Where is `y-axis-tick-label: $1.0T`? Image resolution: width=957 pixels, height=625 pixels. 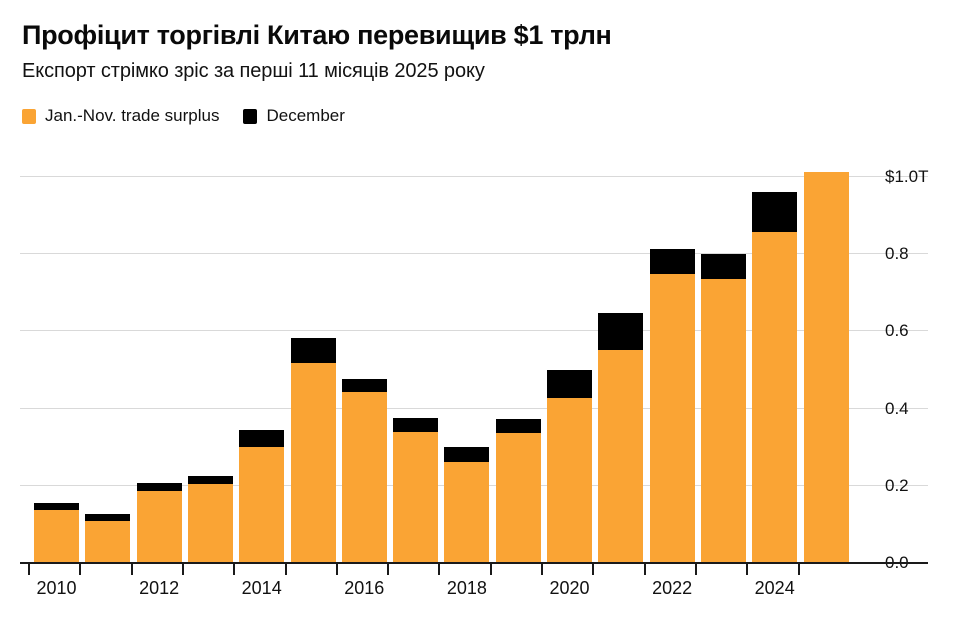
y-axis-tick-label: $1.0T is located at coordinates (907, 176).